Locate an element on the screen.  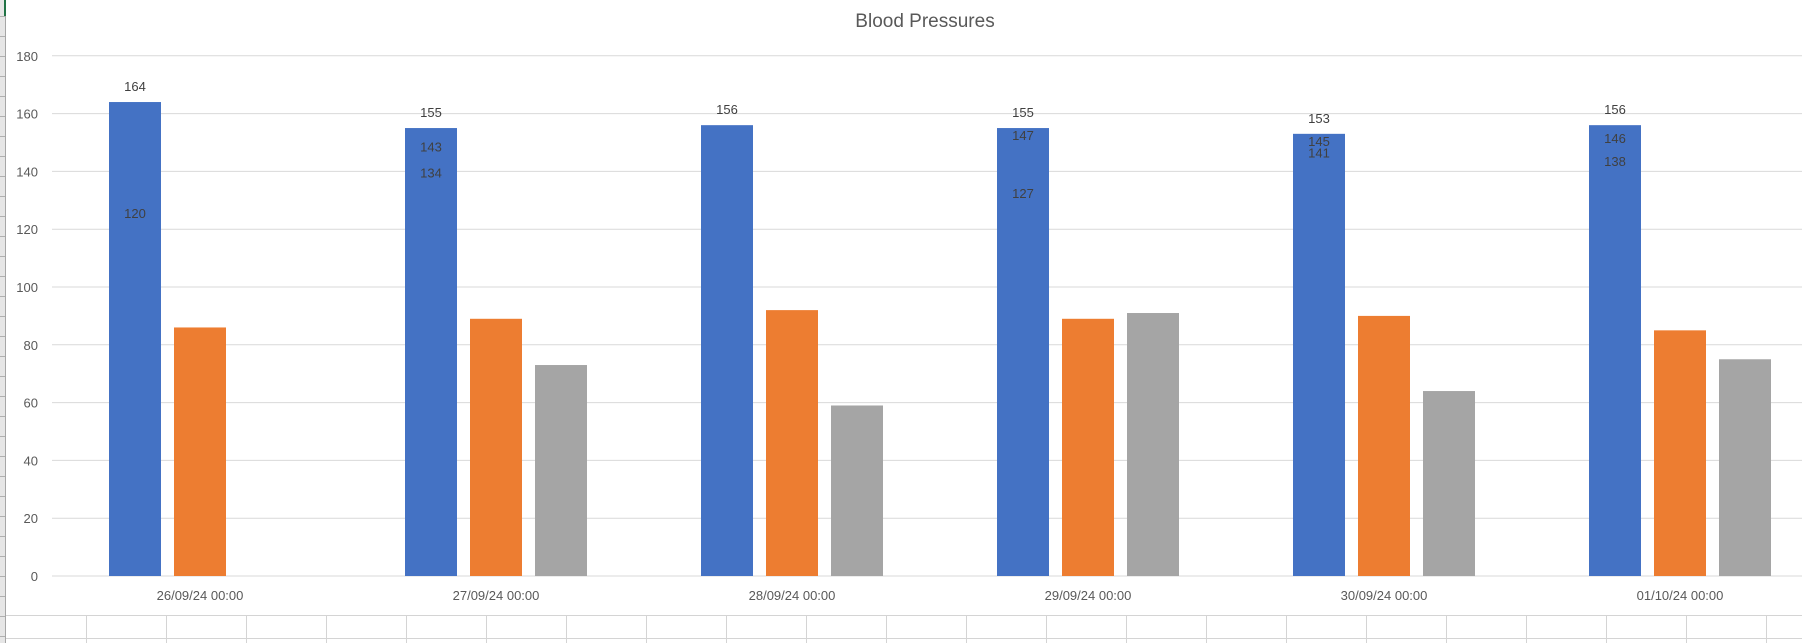
data-label-extra: 143 is located at coordinates (431, 147).